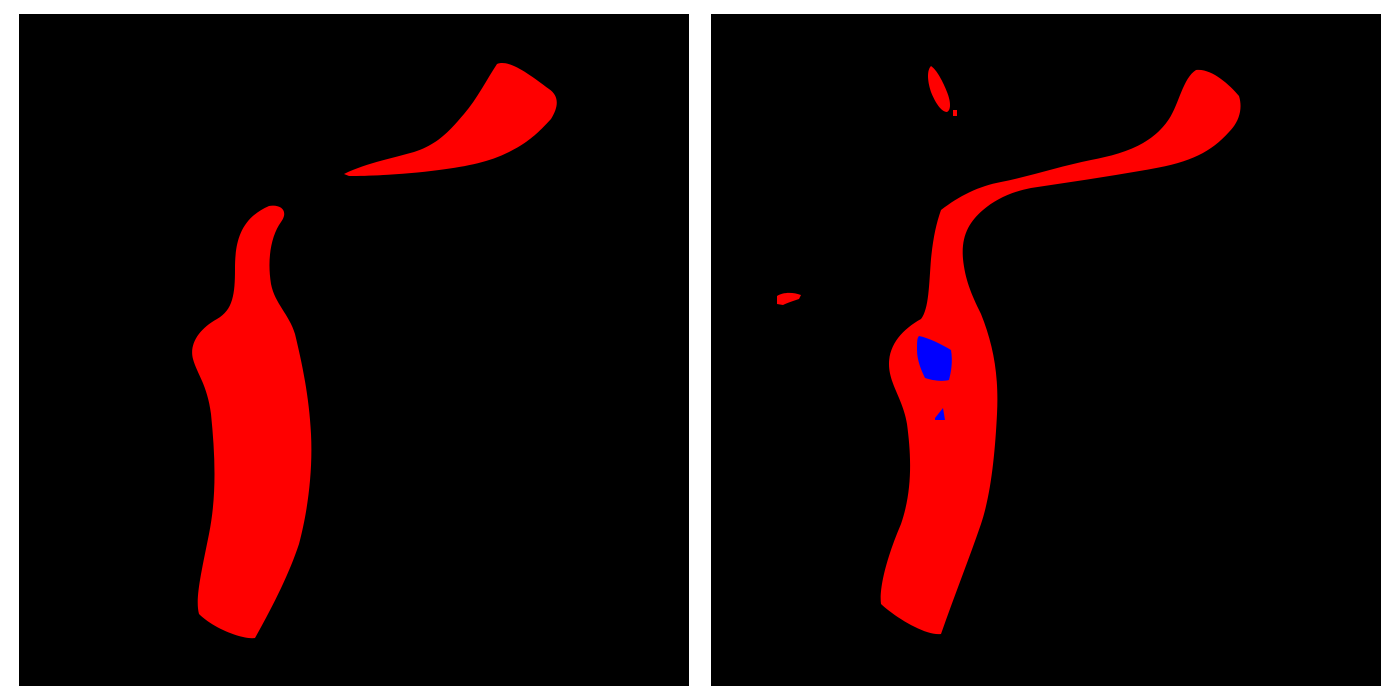 This screenshot has height=700, width=1400. Describe the element at coordinates (252, 422) in the screenshot. I see `left-lower-red-region` at that location.